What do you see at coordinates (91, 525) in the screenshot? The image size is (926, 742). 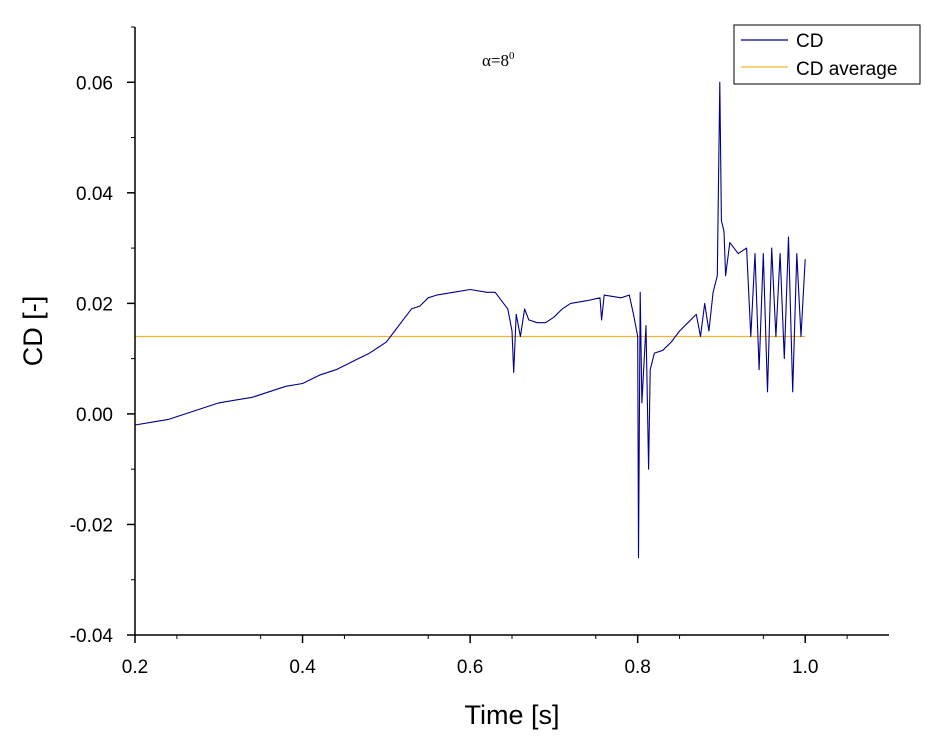 I see `y-tick-label: -0.02` at bounding box center [91, 525].